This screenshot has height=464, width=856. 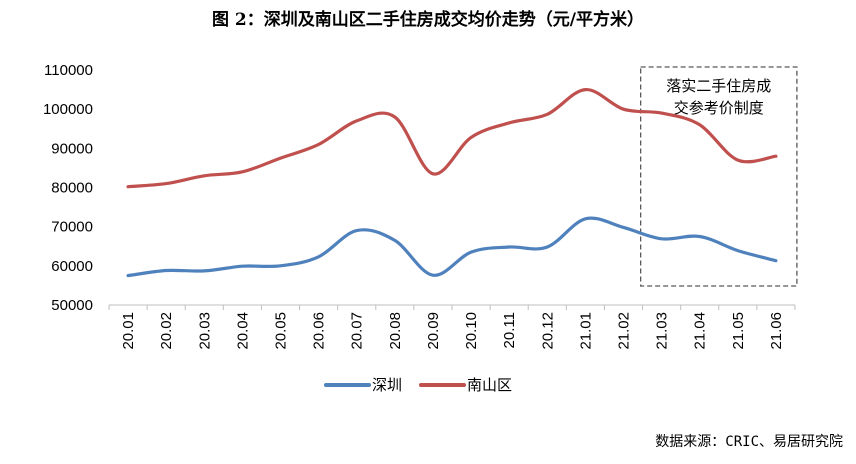 I want to click on y-tick-label: 50000, so click(x=72, y=305).